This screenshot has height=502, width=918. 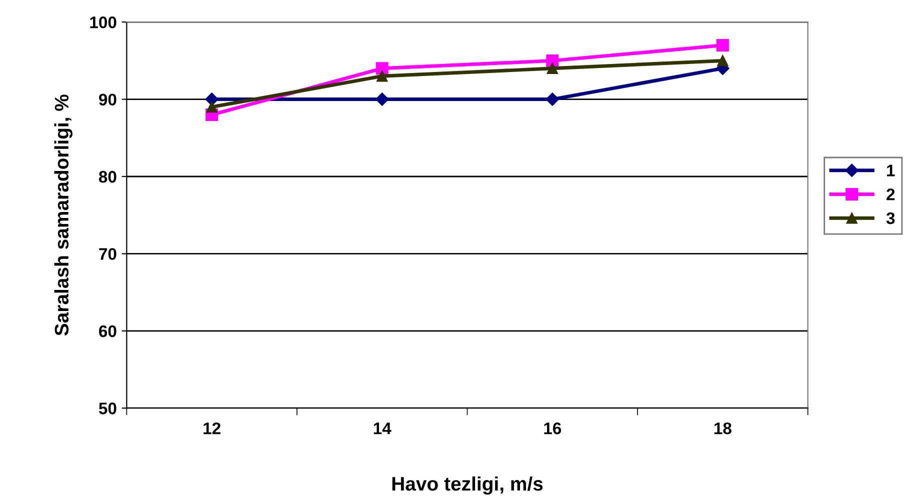 I want to click on y-tick-label: 60, so click(x=107, y=331).